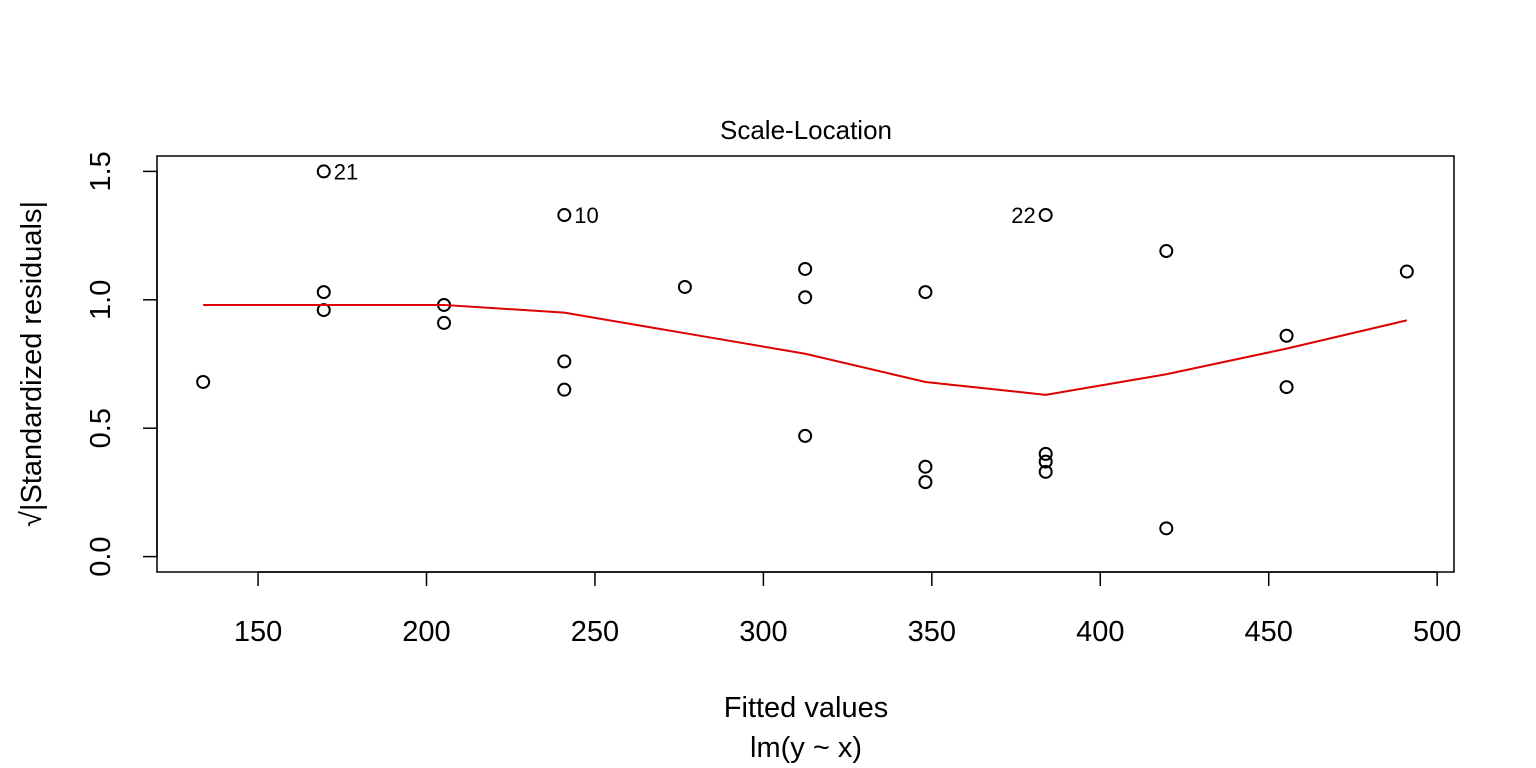  What do you see at coordinates (1100, 632) in the screenshot?
I see `x-tick-label: 400` at bounding box center [1100, 632].